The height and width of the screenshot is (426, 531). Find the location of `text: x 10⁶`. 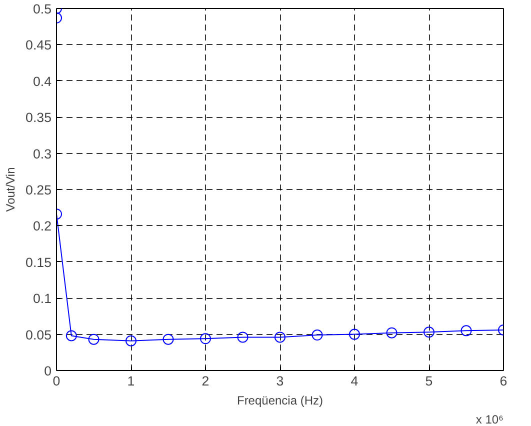

text: x 10⁶ is located at coordinates (490, 419).